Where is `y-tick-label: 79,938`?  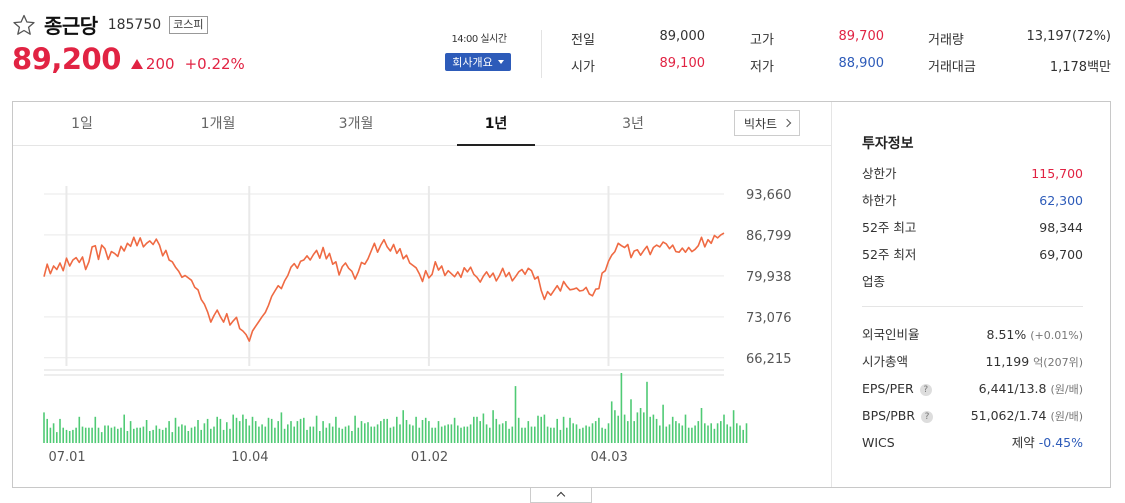 y-tick-label: 79,938 is located at coordinates (769, 277).